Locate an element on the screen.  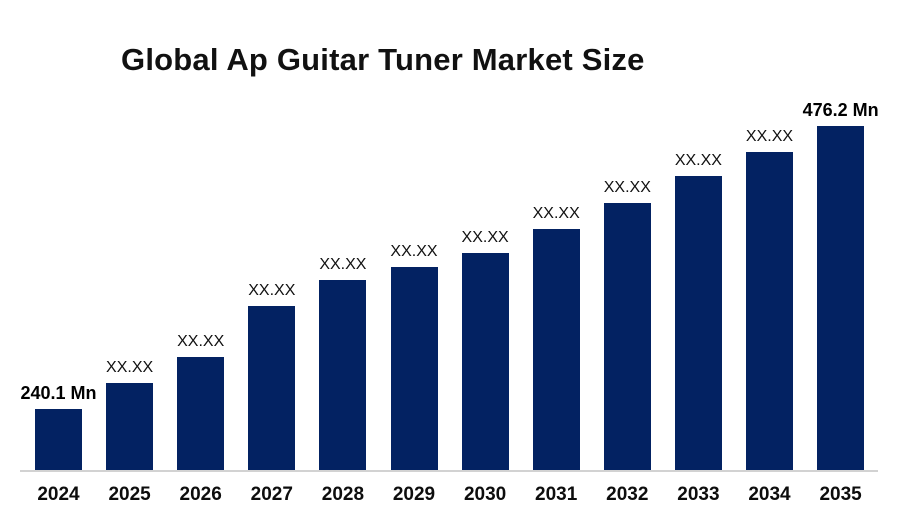
bar-2035 is located at coordinates (841, 298).